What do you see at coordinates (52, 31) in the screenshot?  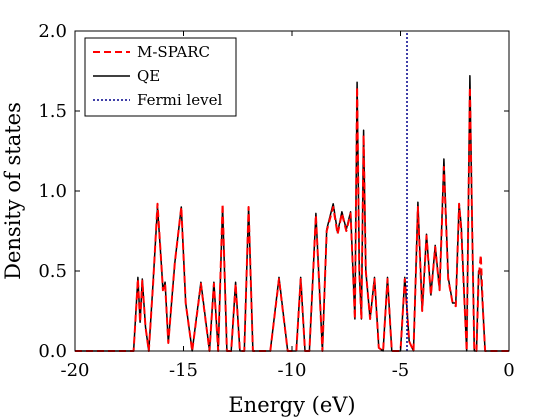 I see `y-tick-label: 2.0` at bounding box center [52, 31].